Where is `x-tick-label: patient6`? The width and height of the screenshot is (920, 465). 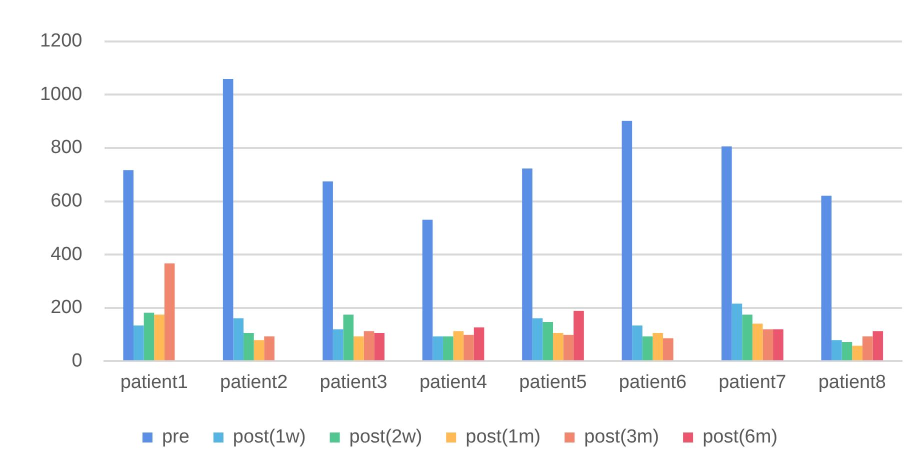
x-tick-label: patient6 is located at coordinates (652, 382).